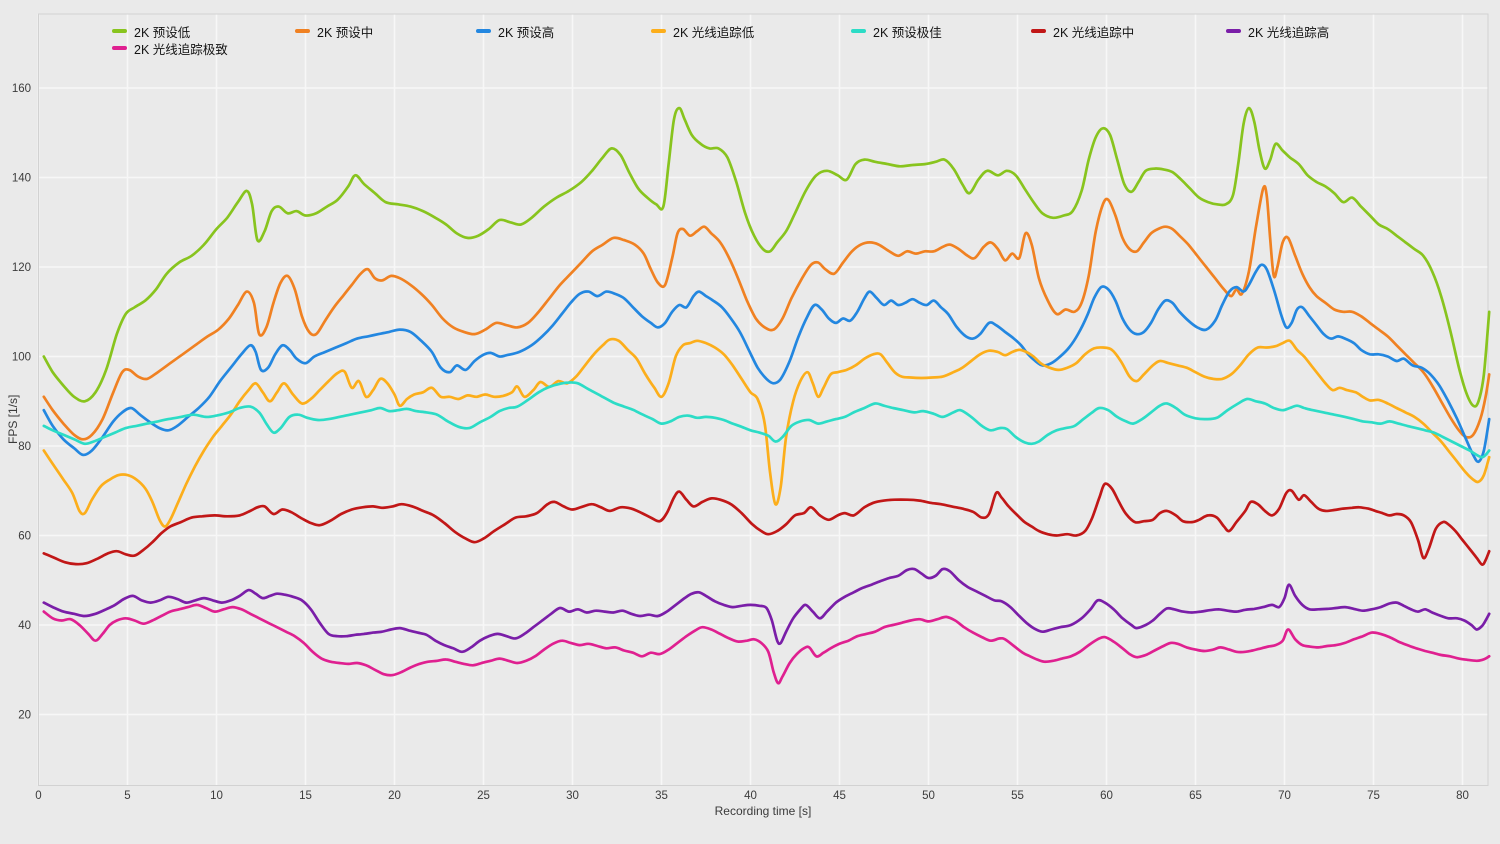 The width and height of the screenshot is (1500, 844). I want to click on svg-text: 120, so click(21, 268).